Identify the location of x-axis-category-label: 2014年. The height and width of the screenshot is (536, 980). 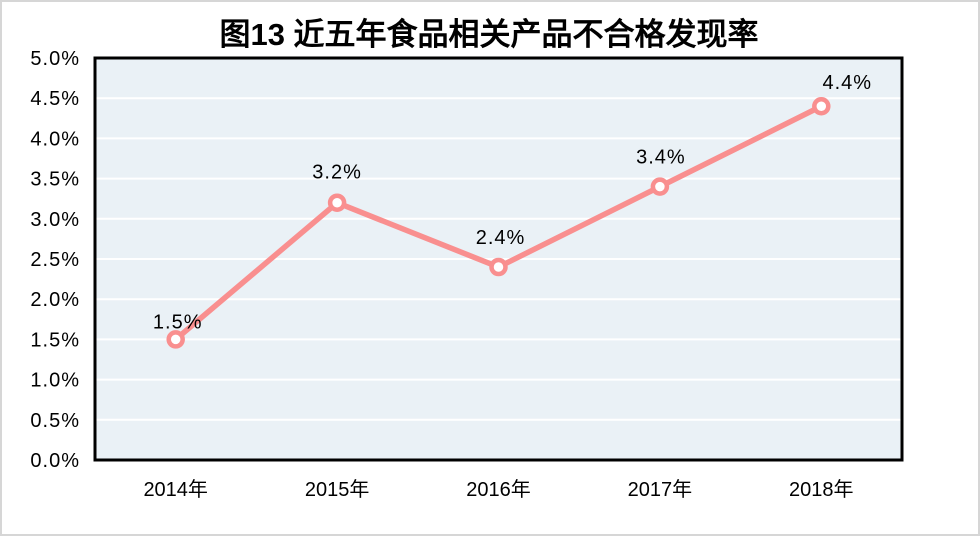
(175, 489).